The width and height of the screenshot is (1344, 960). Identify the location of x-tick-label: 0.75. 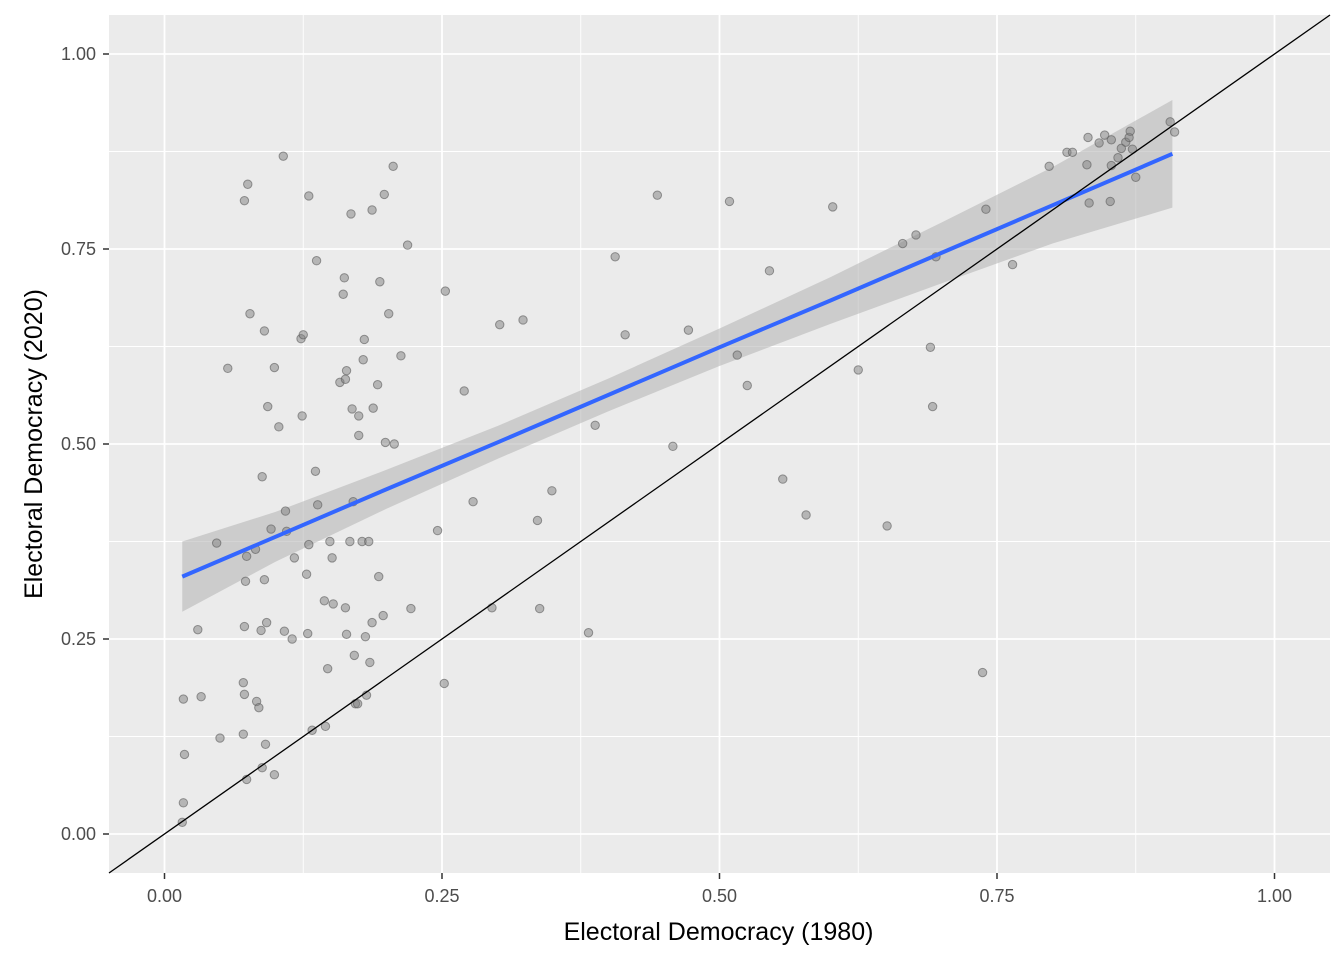
(996, 896).